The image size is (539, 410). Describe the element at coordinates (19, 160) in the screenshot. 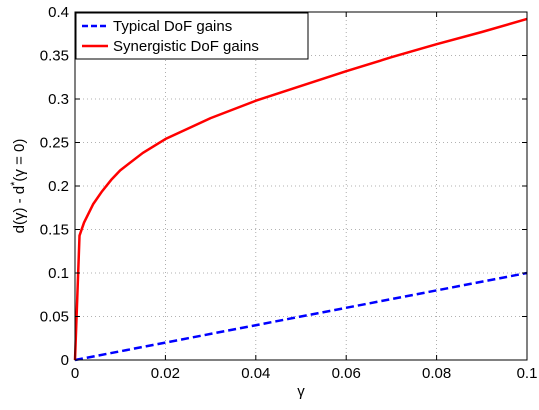

I see `y-axis-label-tail: (γ = 0)` at that location.